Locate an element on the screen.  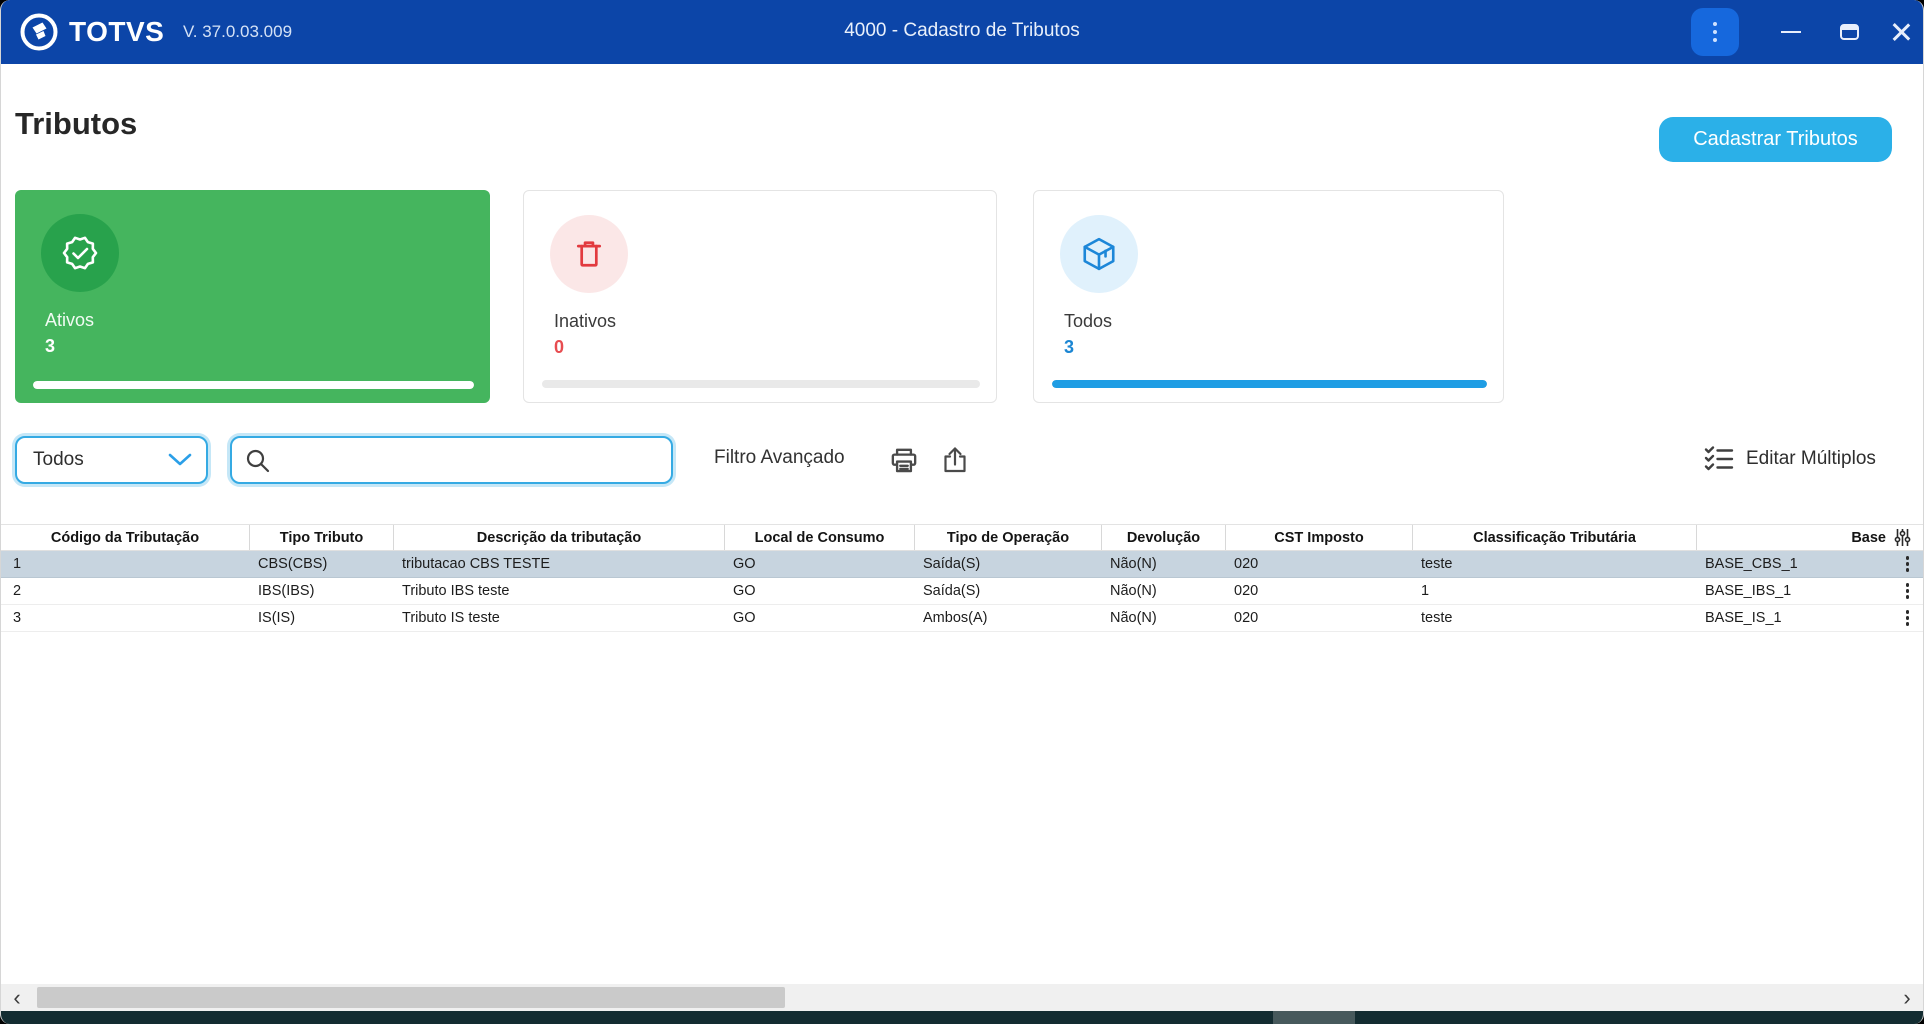
column-header: Descrição da tributação is located at coordinates (558, 537).